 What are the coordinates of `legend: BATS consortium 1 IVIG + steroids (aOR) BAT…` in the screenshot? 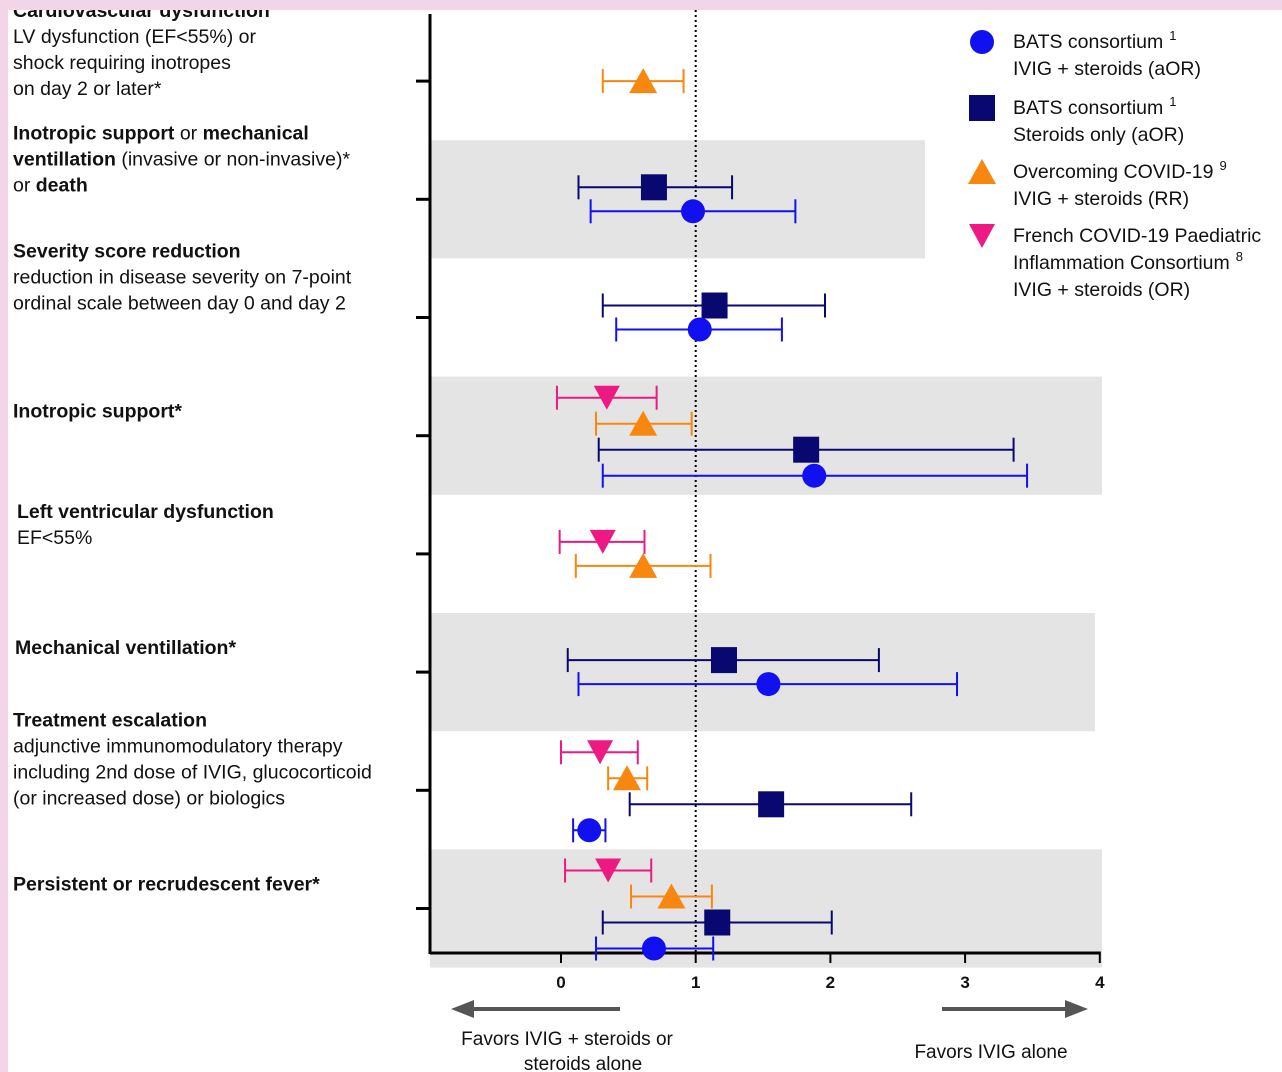 It's located at (1114, 164).